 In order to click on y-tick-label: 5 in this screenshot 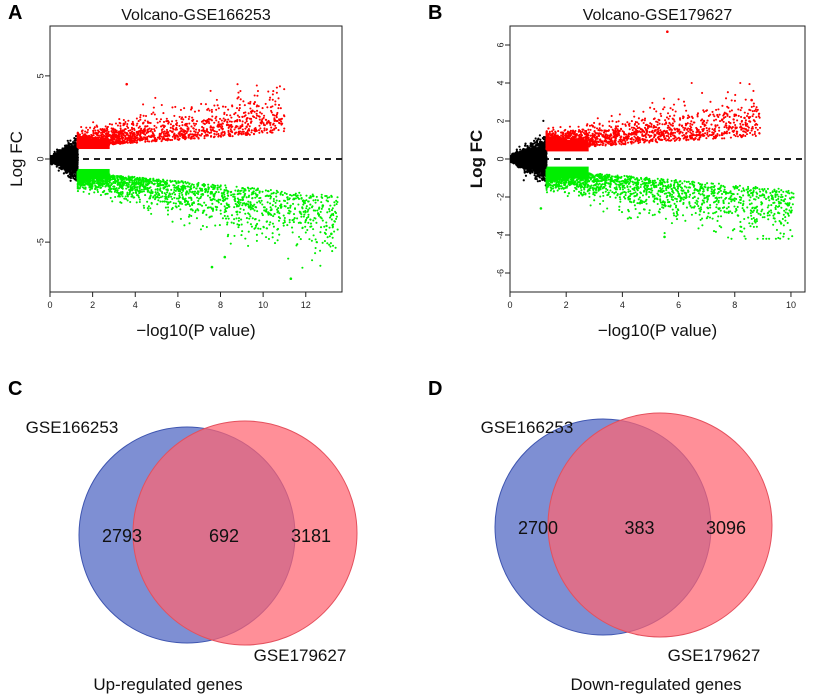, I will do `click(40, 75)`.